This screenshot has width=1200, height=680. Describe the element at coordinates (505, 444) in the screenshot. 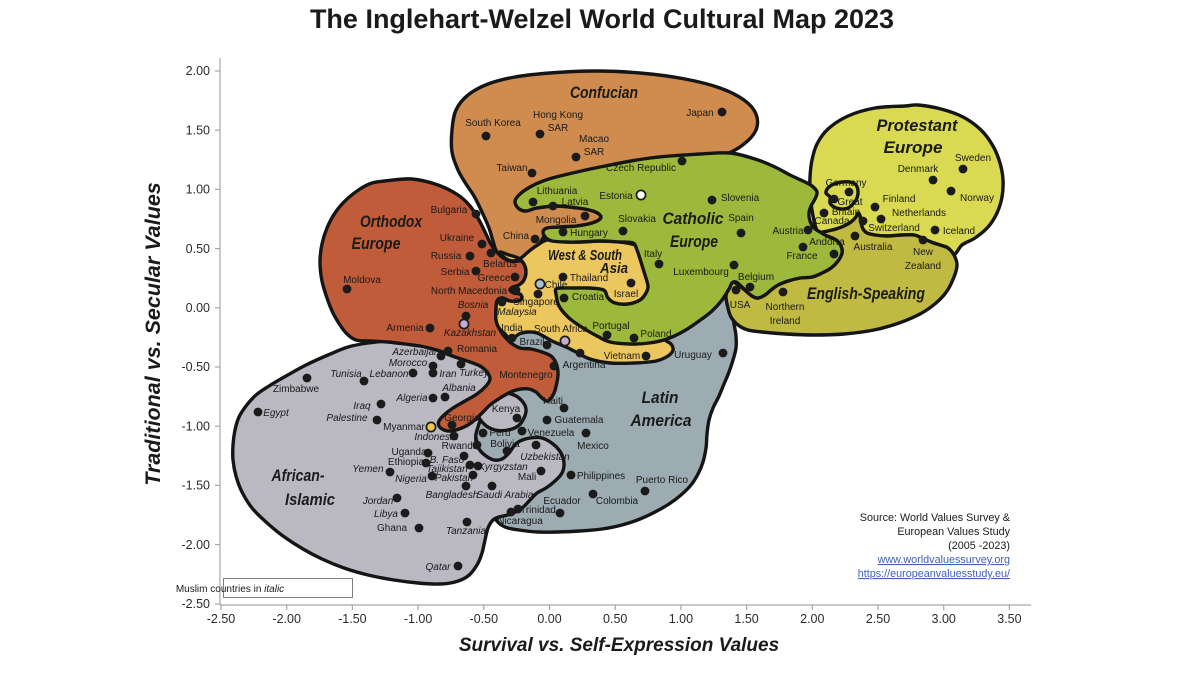

I see `svg-text: Bolivia` at that location.